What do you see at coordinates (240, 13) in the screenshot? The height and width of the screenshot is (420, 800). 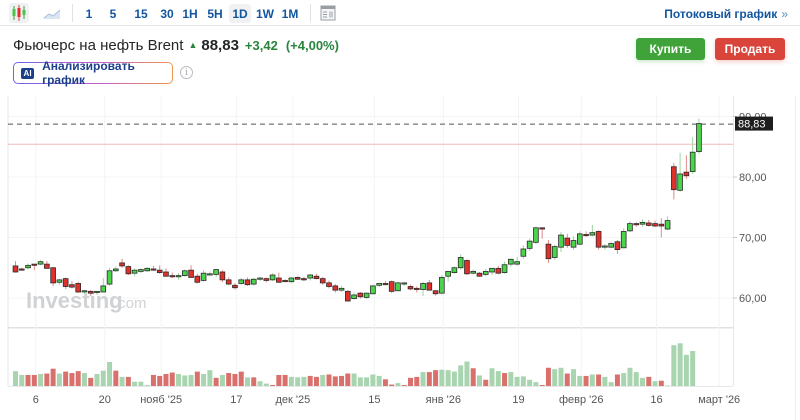 I see `interval-1d: 1D` at bounding box center [240, 13].